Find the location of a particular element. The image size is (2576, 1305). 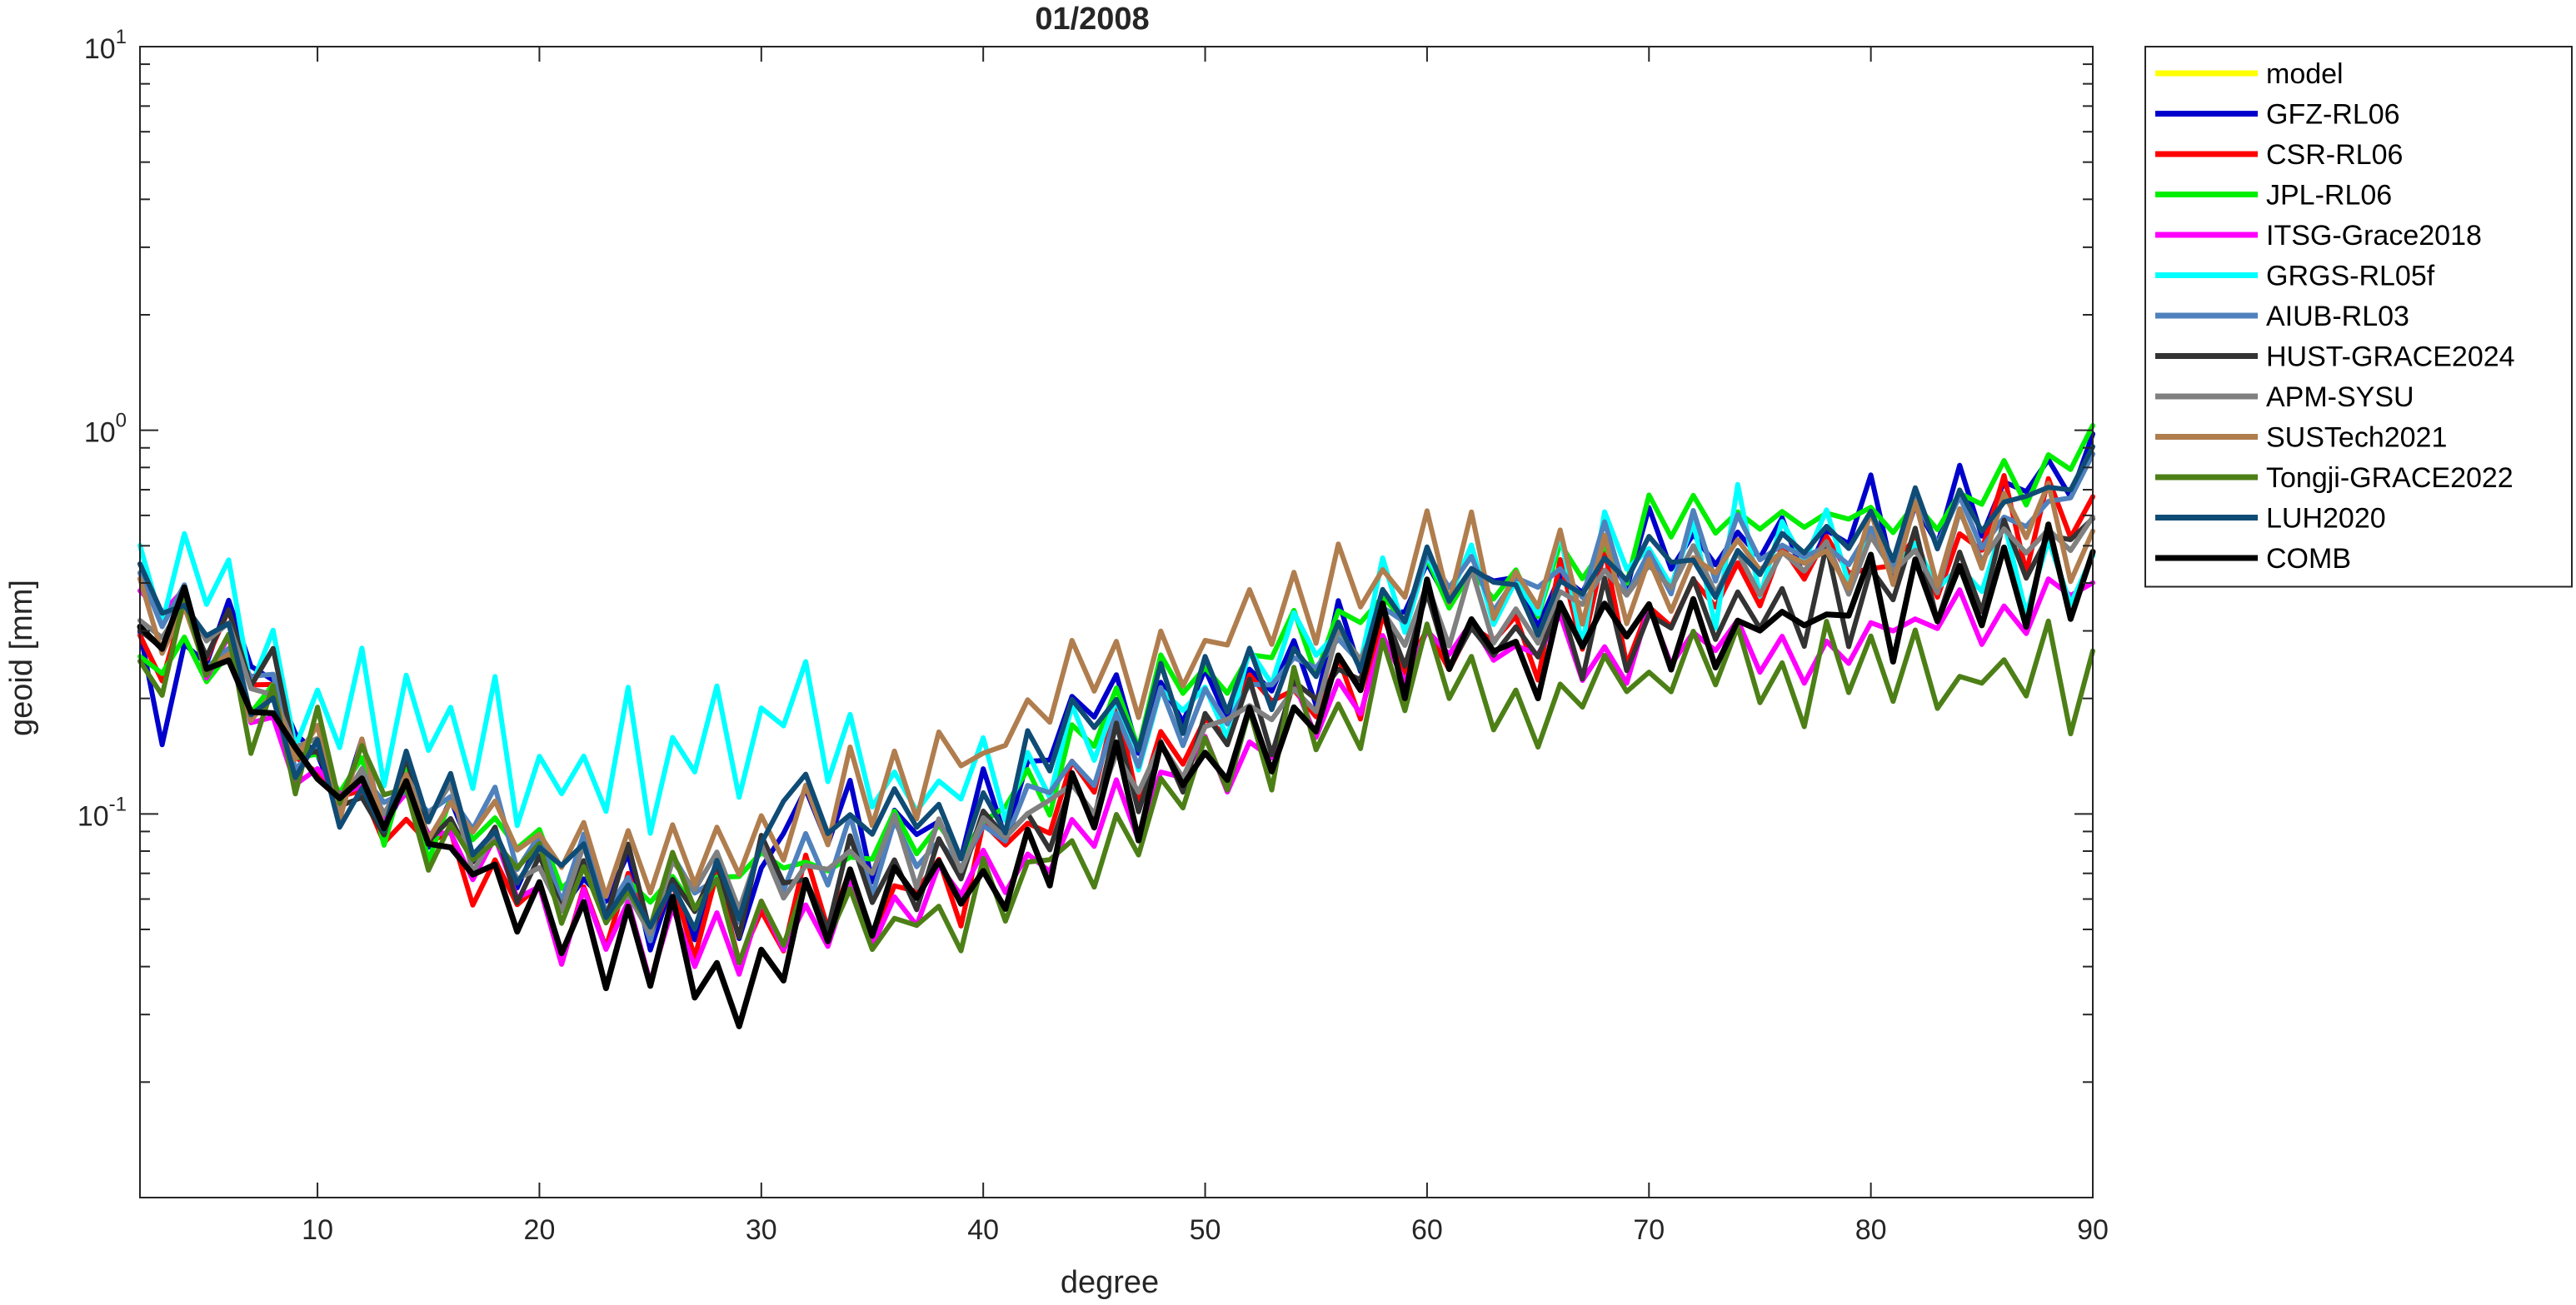

legend-entry-label: JPL-RL06 is located at coordinates (2329, 196).